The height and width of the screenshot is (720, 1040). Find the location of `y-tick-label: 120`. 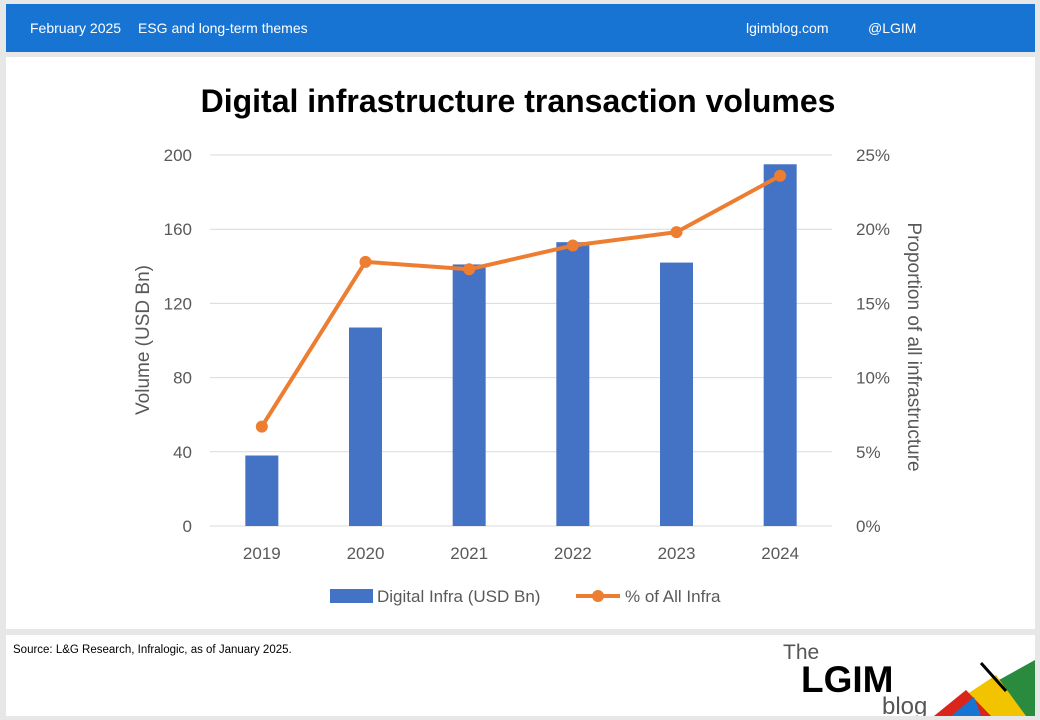

y-tick-label: 120 is located at coordinates (178, 303).